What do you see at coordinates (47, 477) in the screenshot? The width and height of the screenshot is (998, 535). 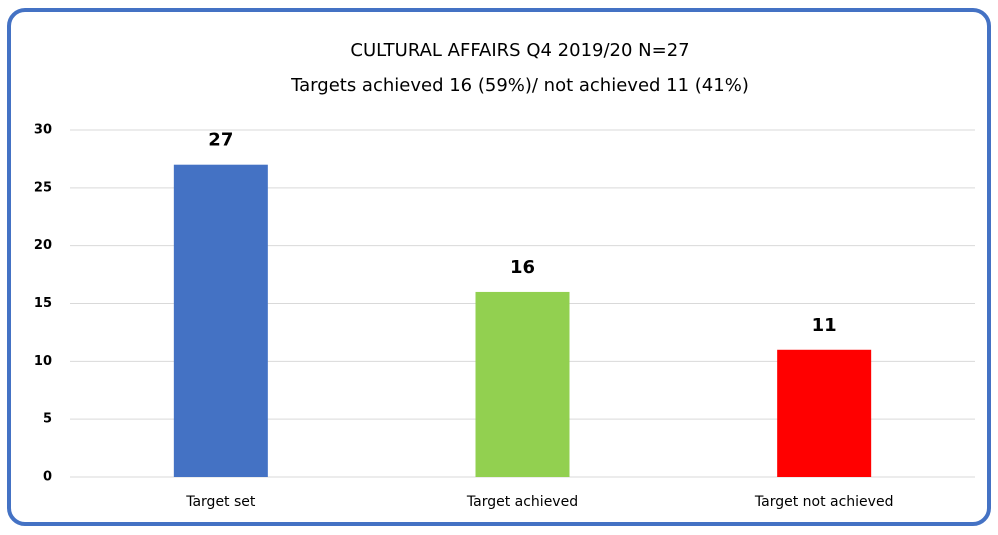 I see `y-tick-label: 0` at bounding box center [47, 477].